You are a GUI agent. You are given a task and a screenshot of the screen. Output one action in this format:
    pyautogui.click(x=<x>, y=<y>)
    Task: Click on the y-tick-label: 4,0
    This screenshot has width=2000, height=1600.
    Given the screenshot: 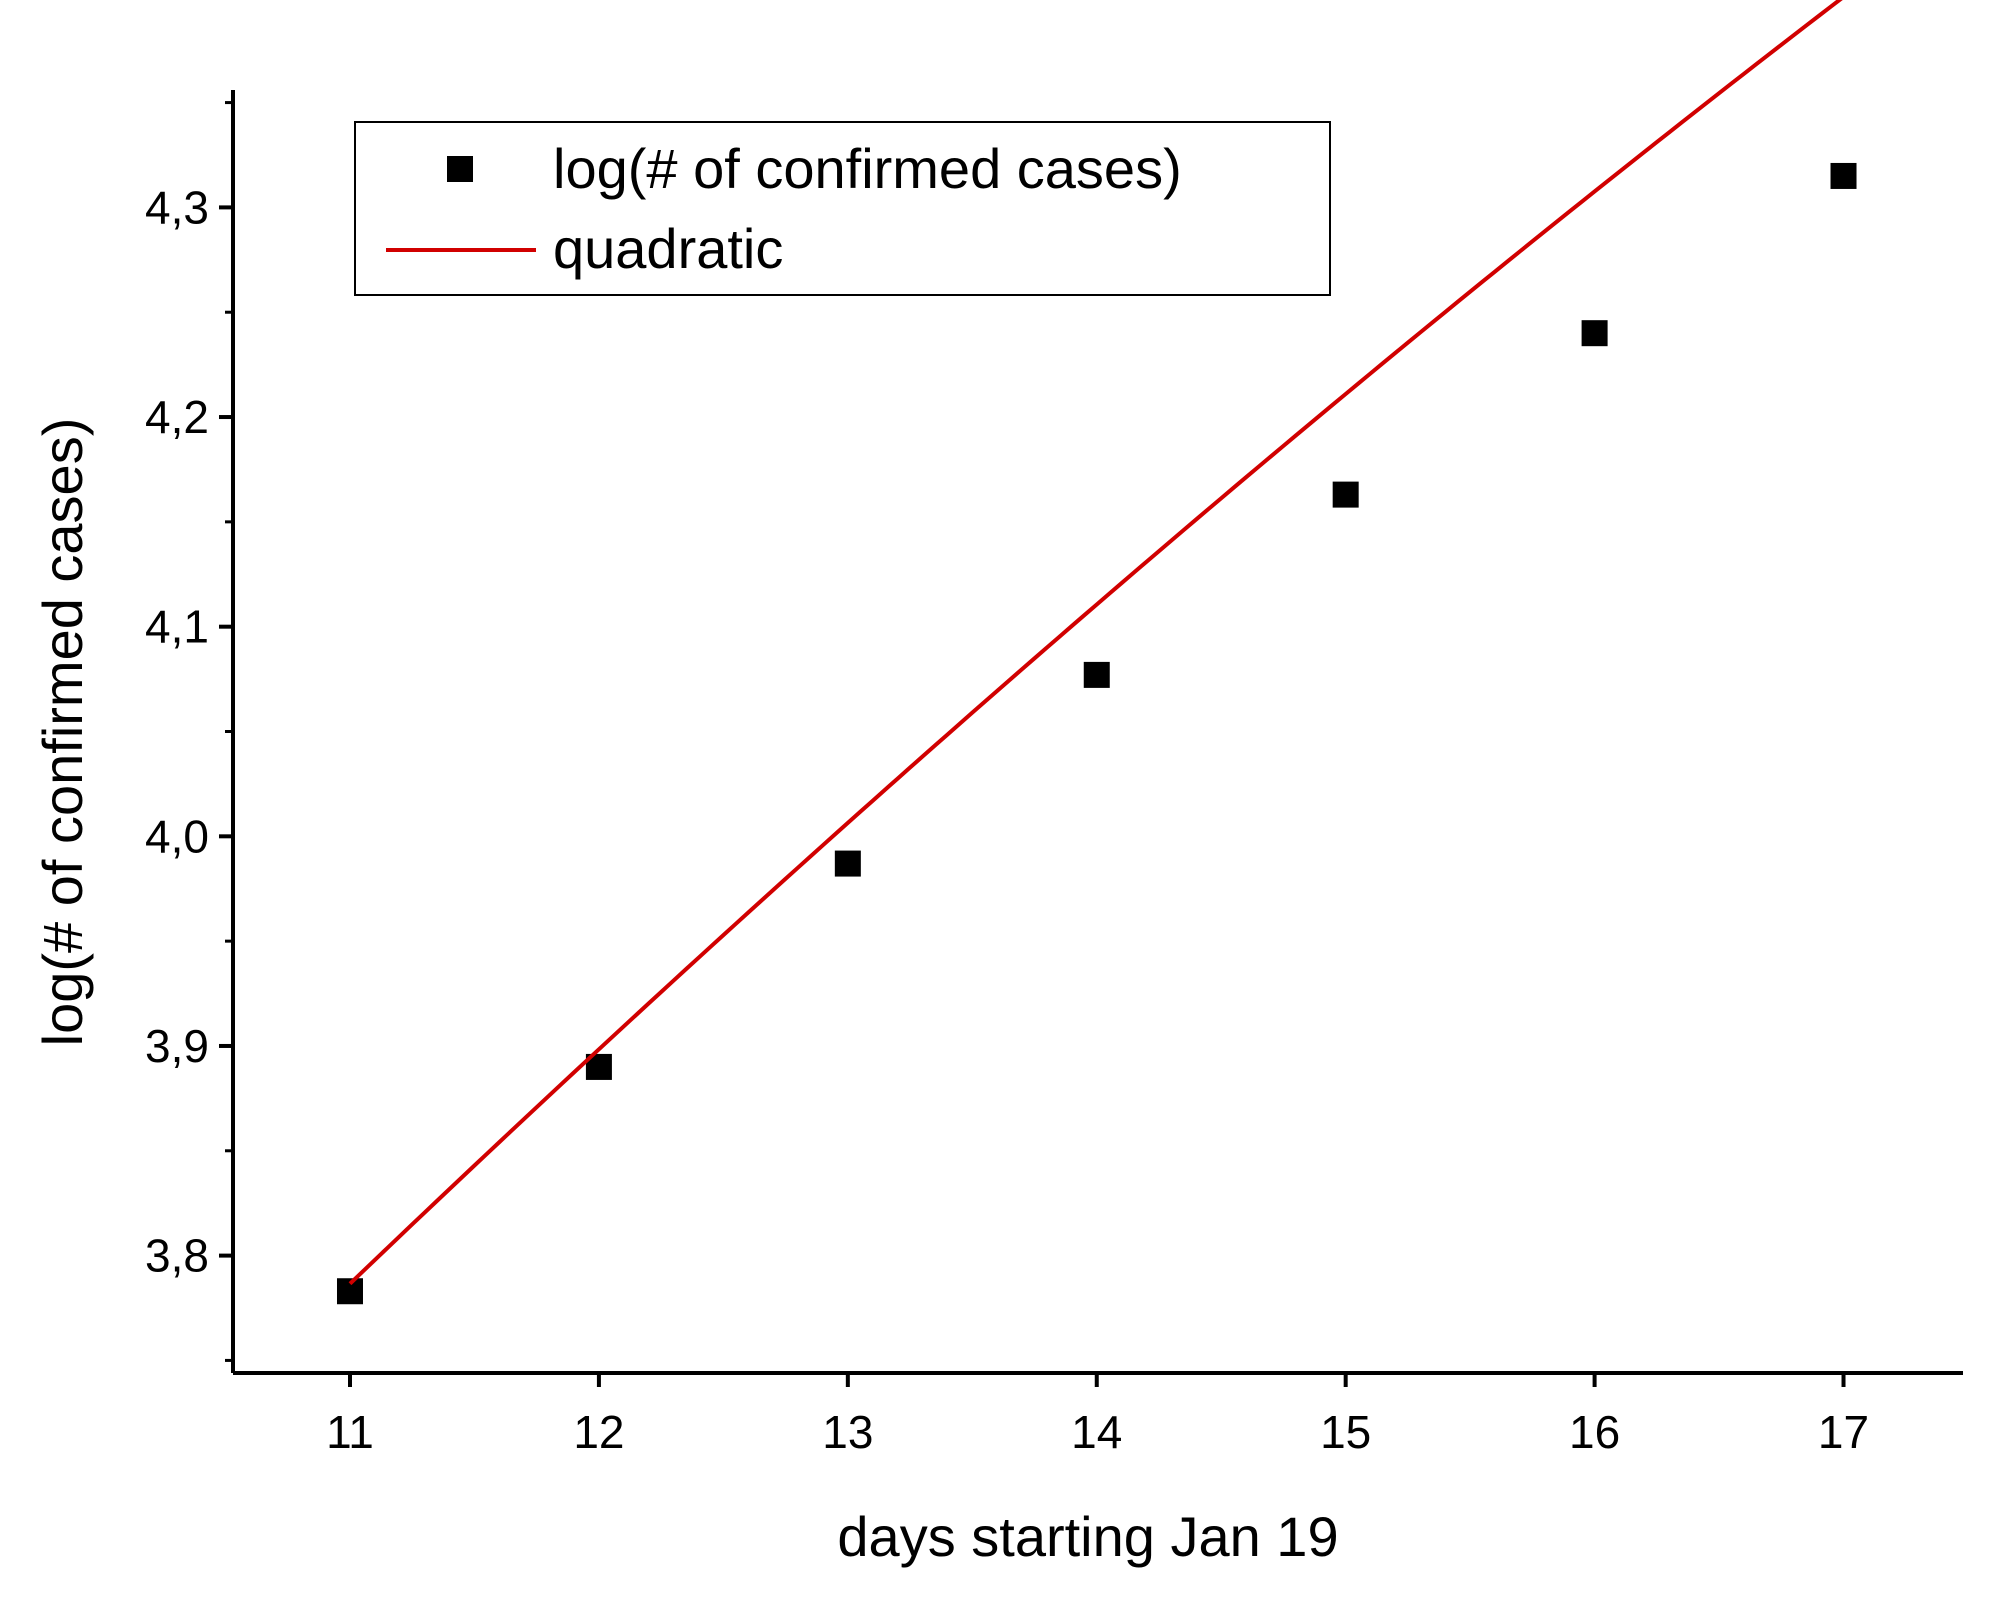 What is the action you would take?
    pyautogui.click(x=177, y=836)
    